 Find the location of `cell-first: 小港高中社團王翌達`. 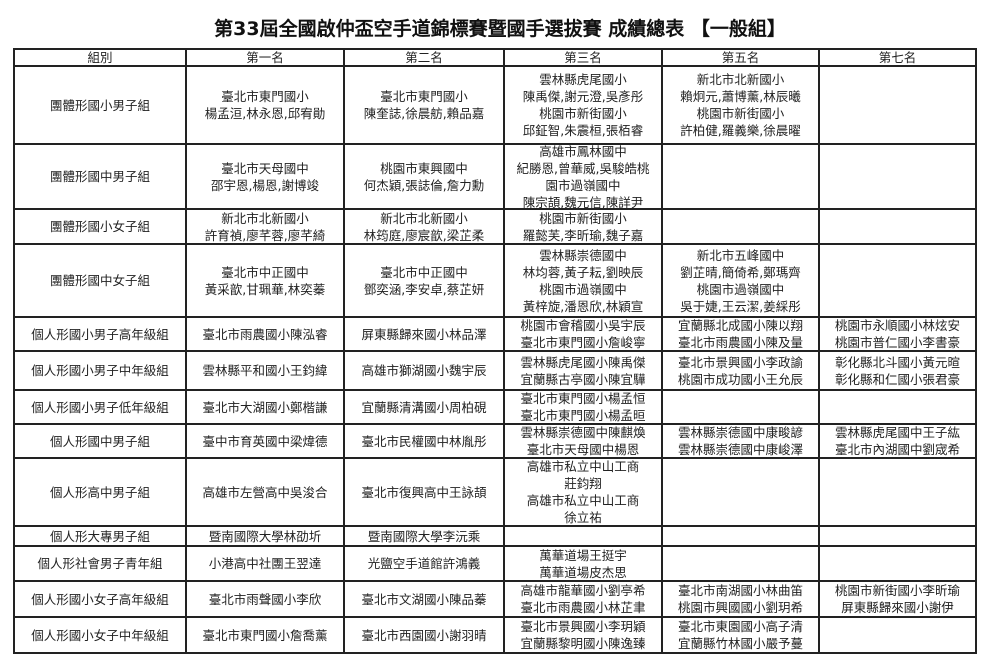

cell-first: 小港高中社團王翌達 is located at coordinates (265, 563).